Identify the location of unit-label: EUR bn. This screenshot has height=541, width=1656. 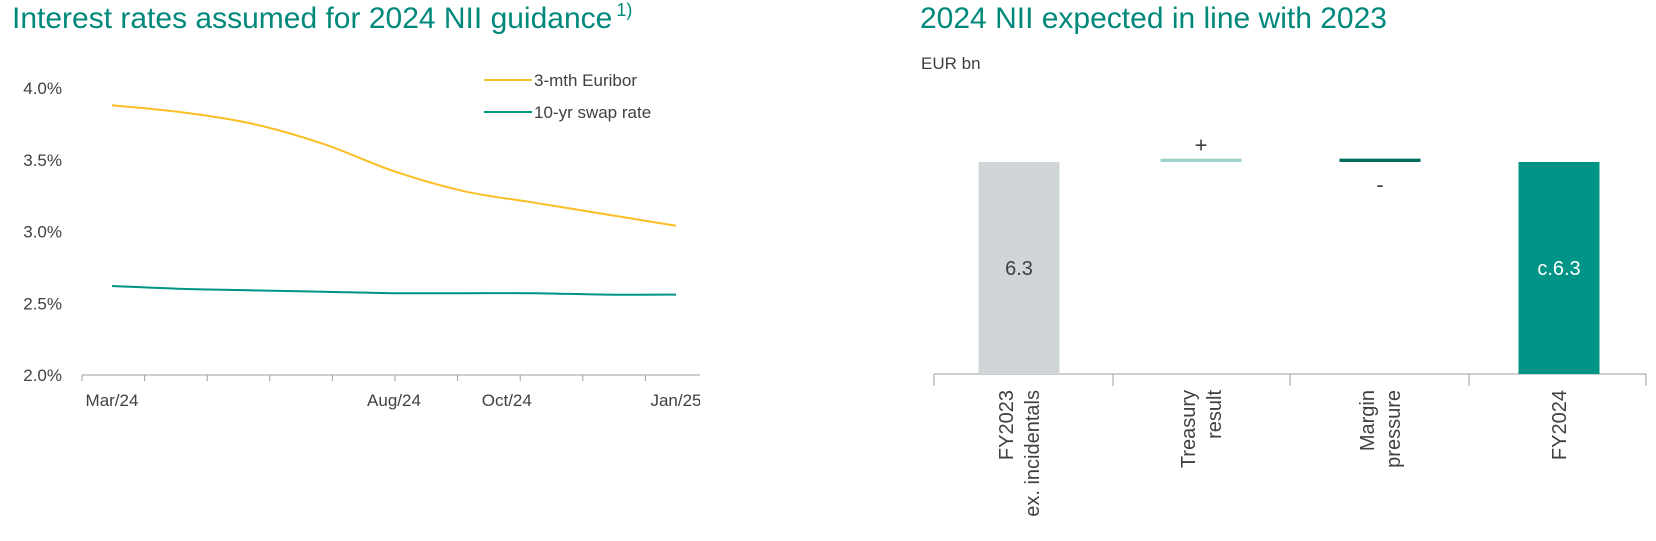
(951, 63).